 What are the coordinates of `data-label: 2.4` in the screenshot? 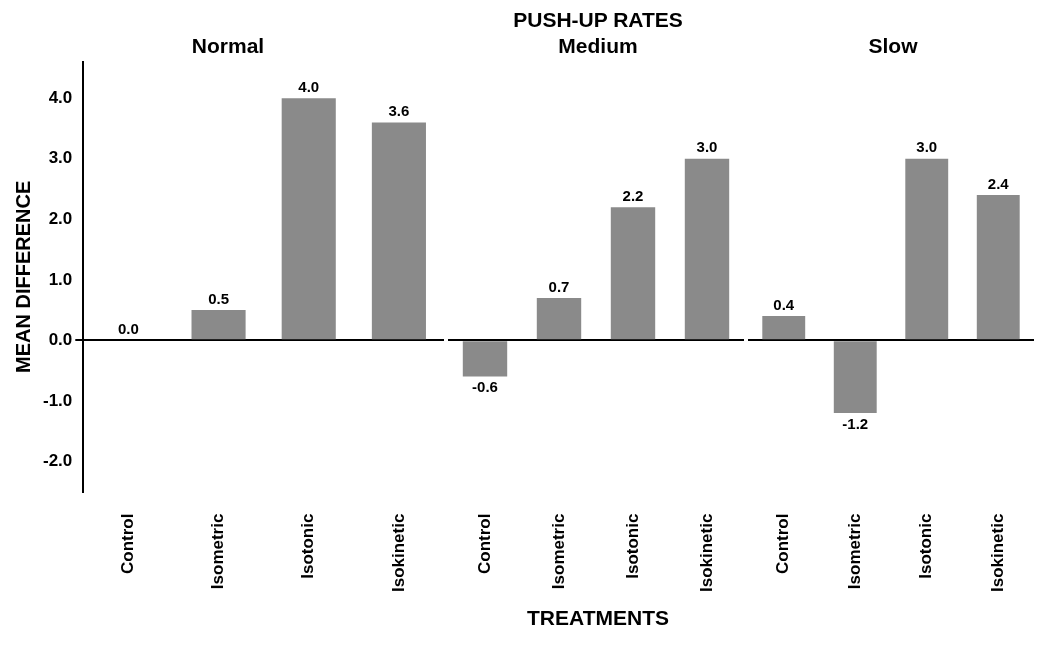 It's located at (998, 183).